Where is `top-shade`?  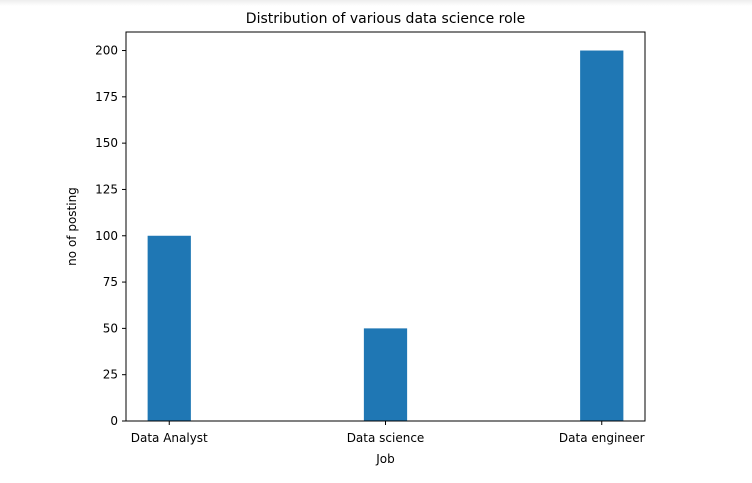
top-shade is located at coordinates (376, 3).